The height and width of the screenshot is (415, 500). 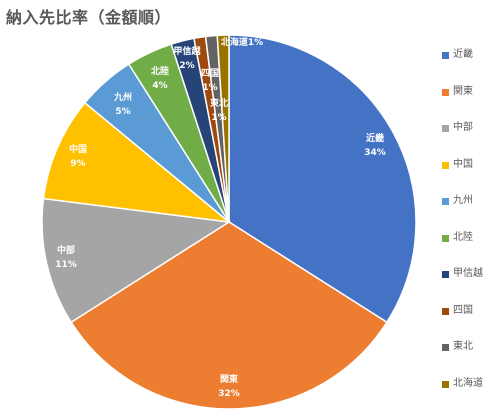 What do you see at coordinates (471, 103) in the screenshot?
I see `legend-item-2: 関東` at bounding box center [471, 103].